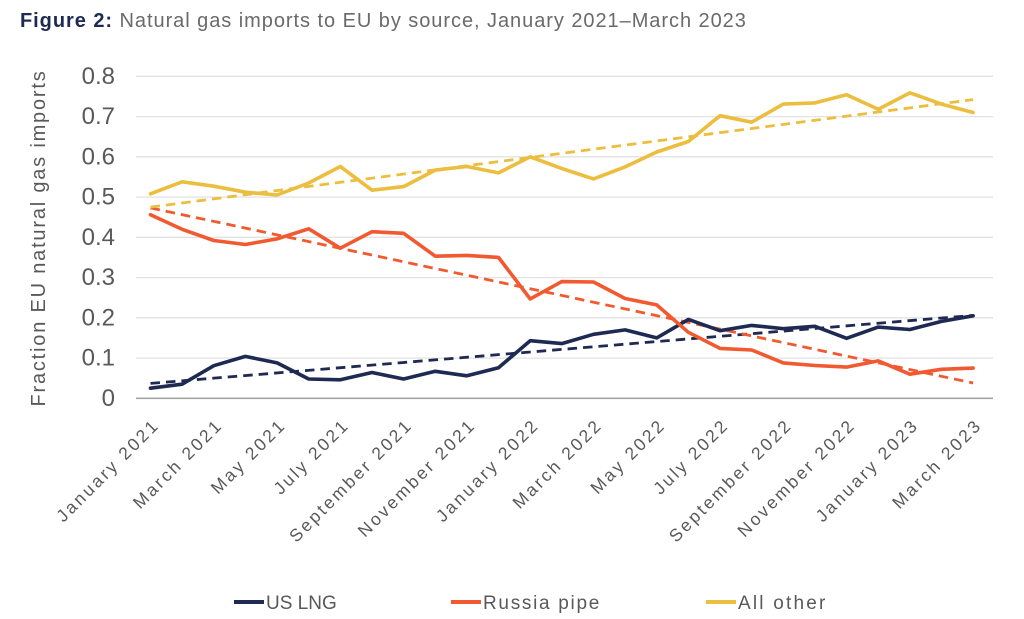 The image size is (1024, 619). What do you see at coordinates (796, 478) in the screenshot?
I see `svg-text: November 2022` at bounding box center [796, 478].